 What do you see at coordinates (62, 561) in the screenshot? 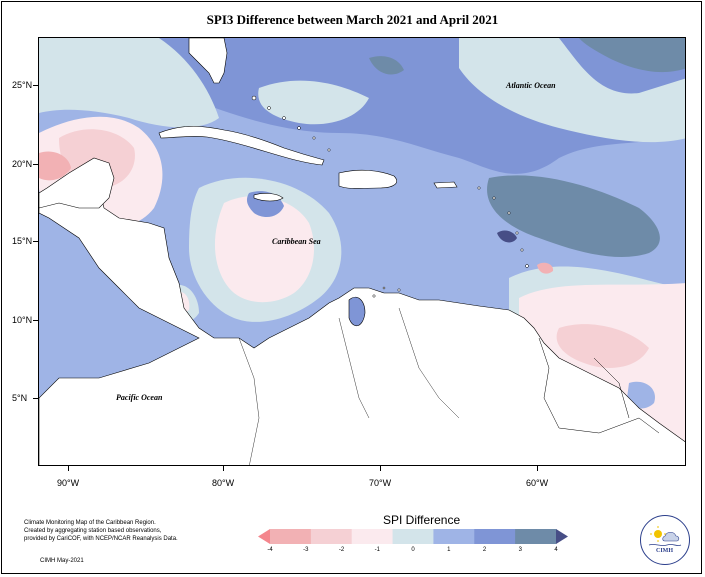
I see `issued-label: CIMH May-2021` at bounding box center [62, 561].